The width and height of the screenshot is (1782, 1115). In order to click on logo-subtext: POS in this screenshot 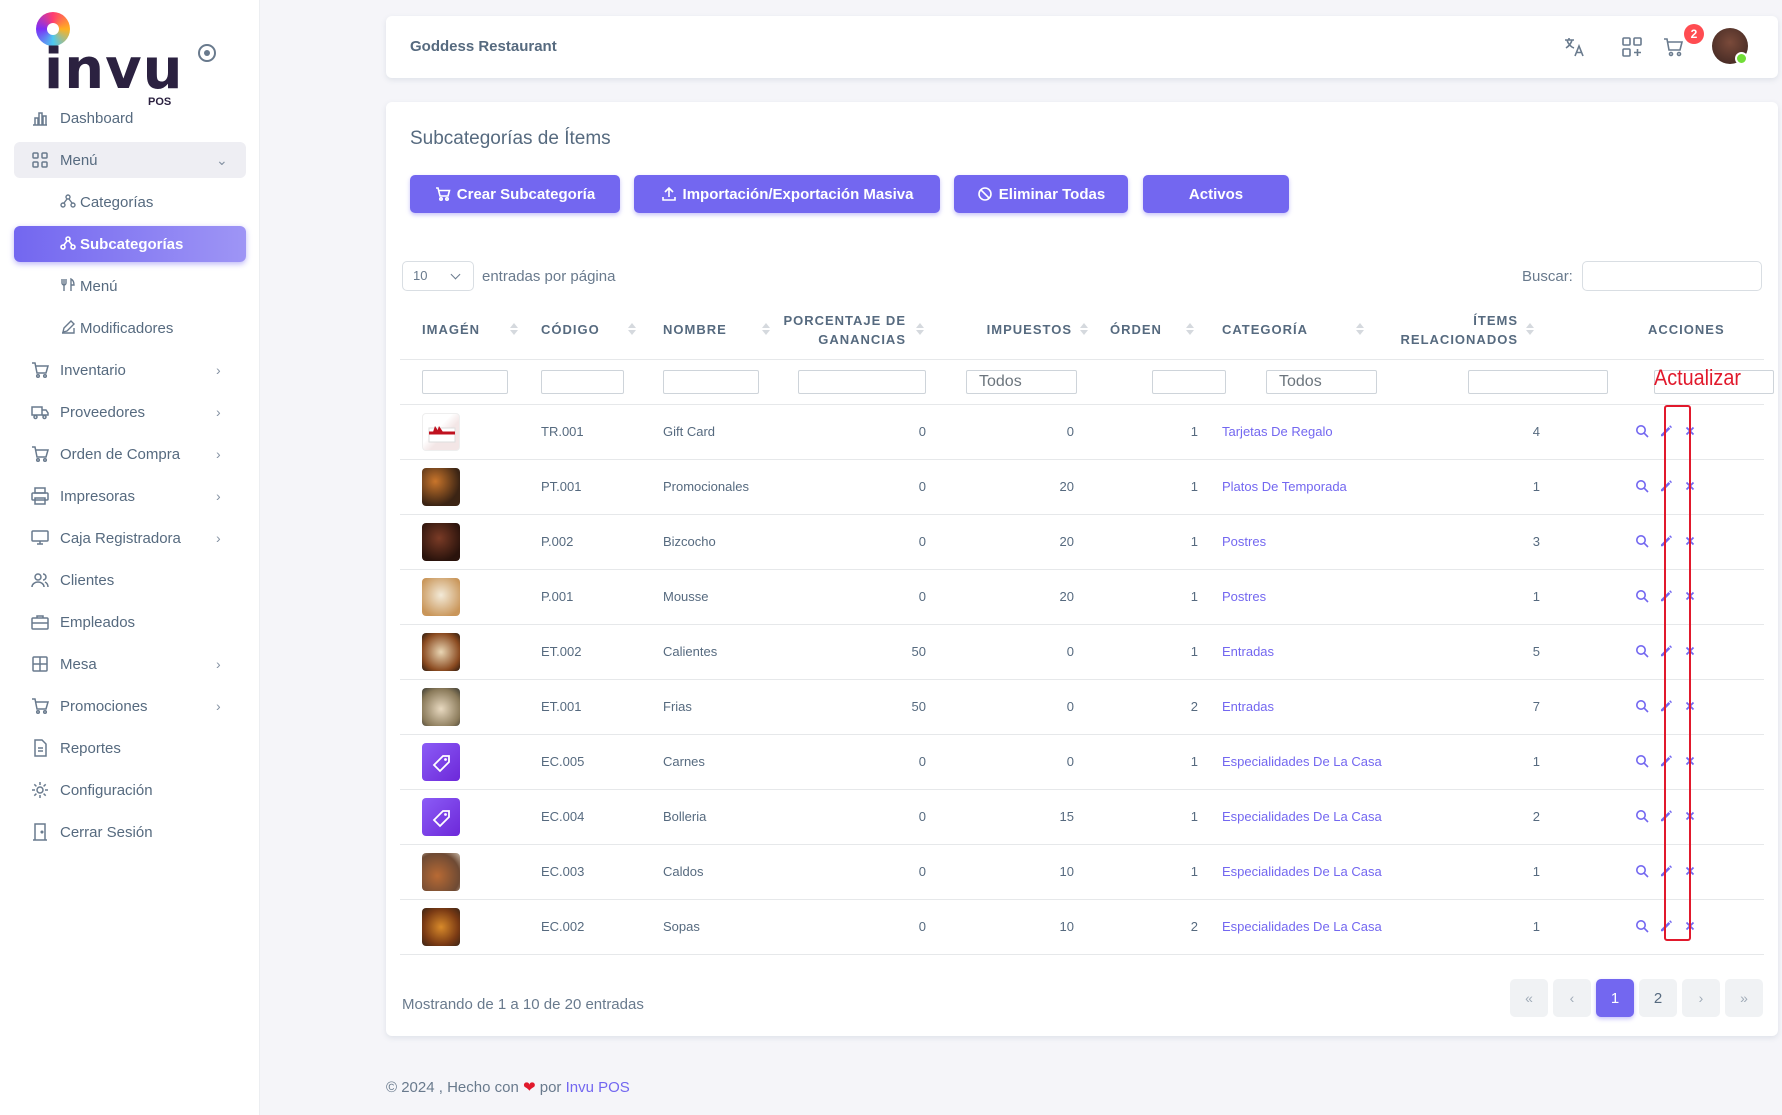, I will do `click(160, 102)`.